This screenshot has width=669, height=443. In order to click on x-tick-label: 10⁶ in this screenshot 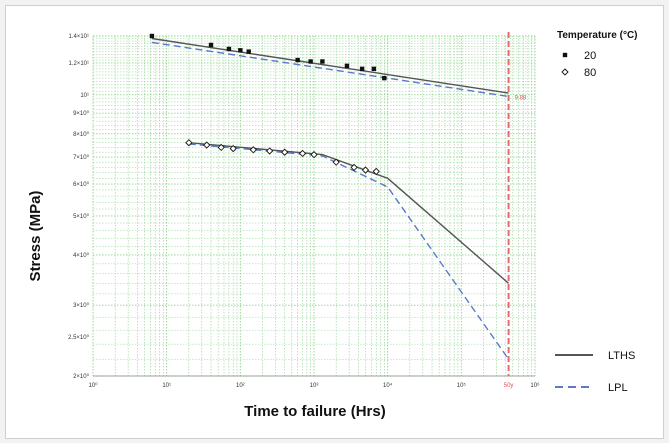, I will do `click(535, 385)`.